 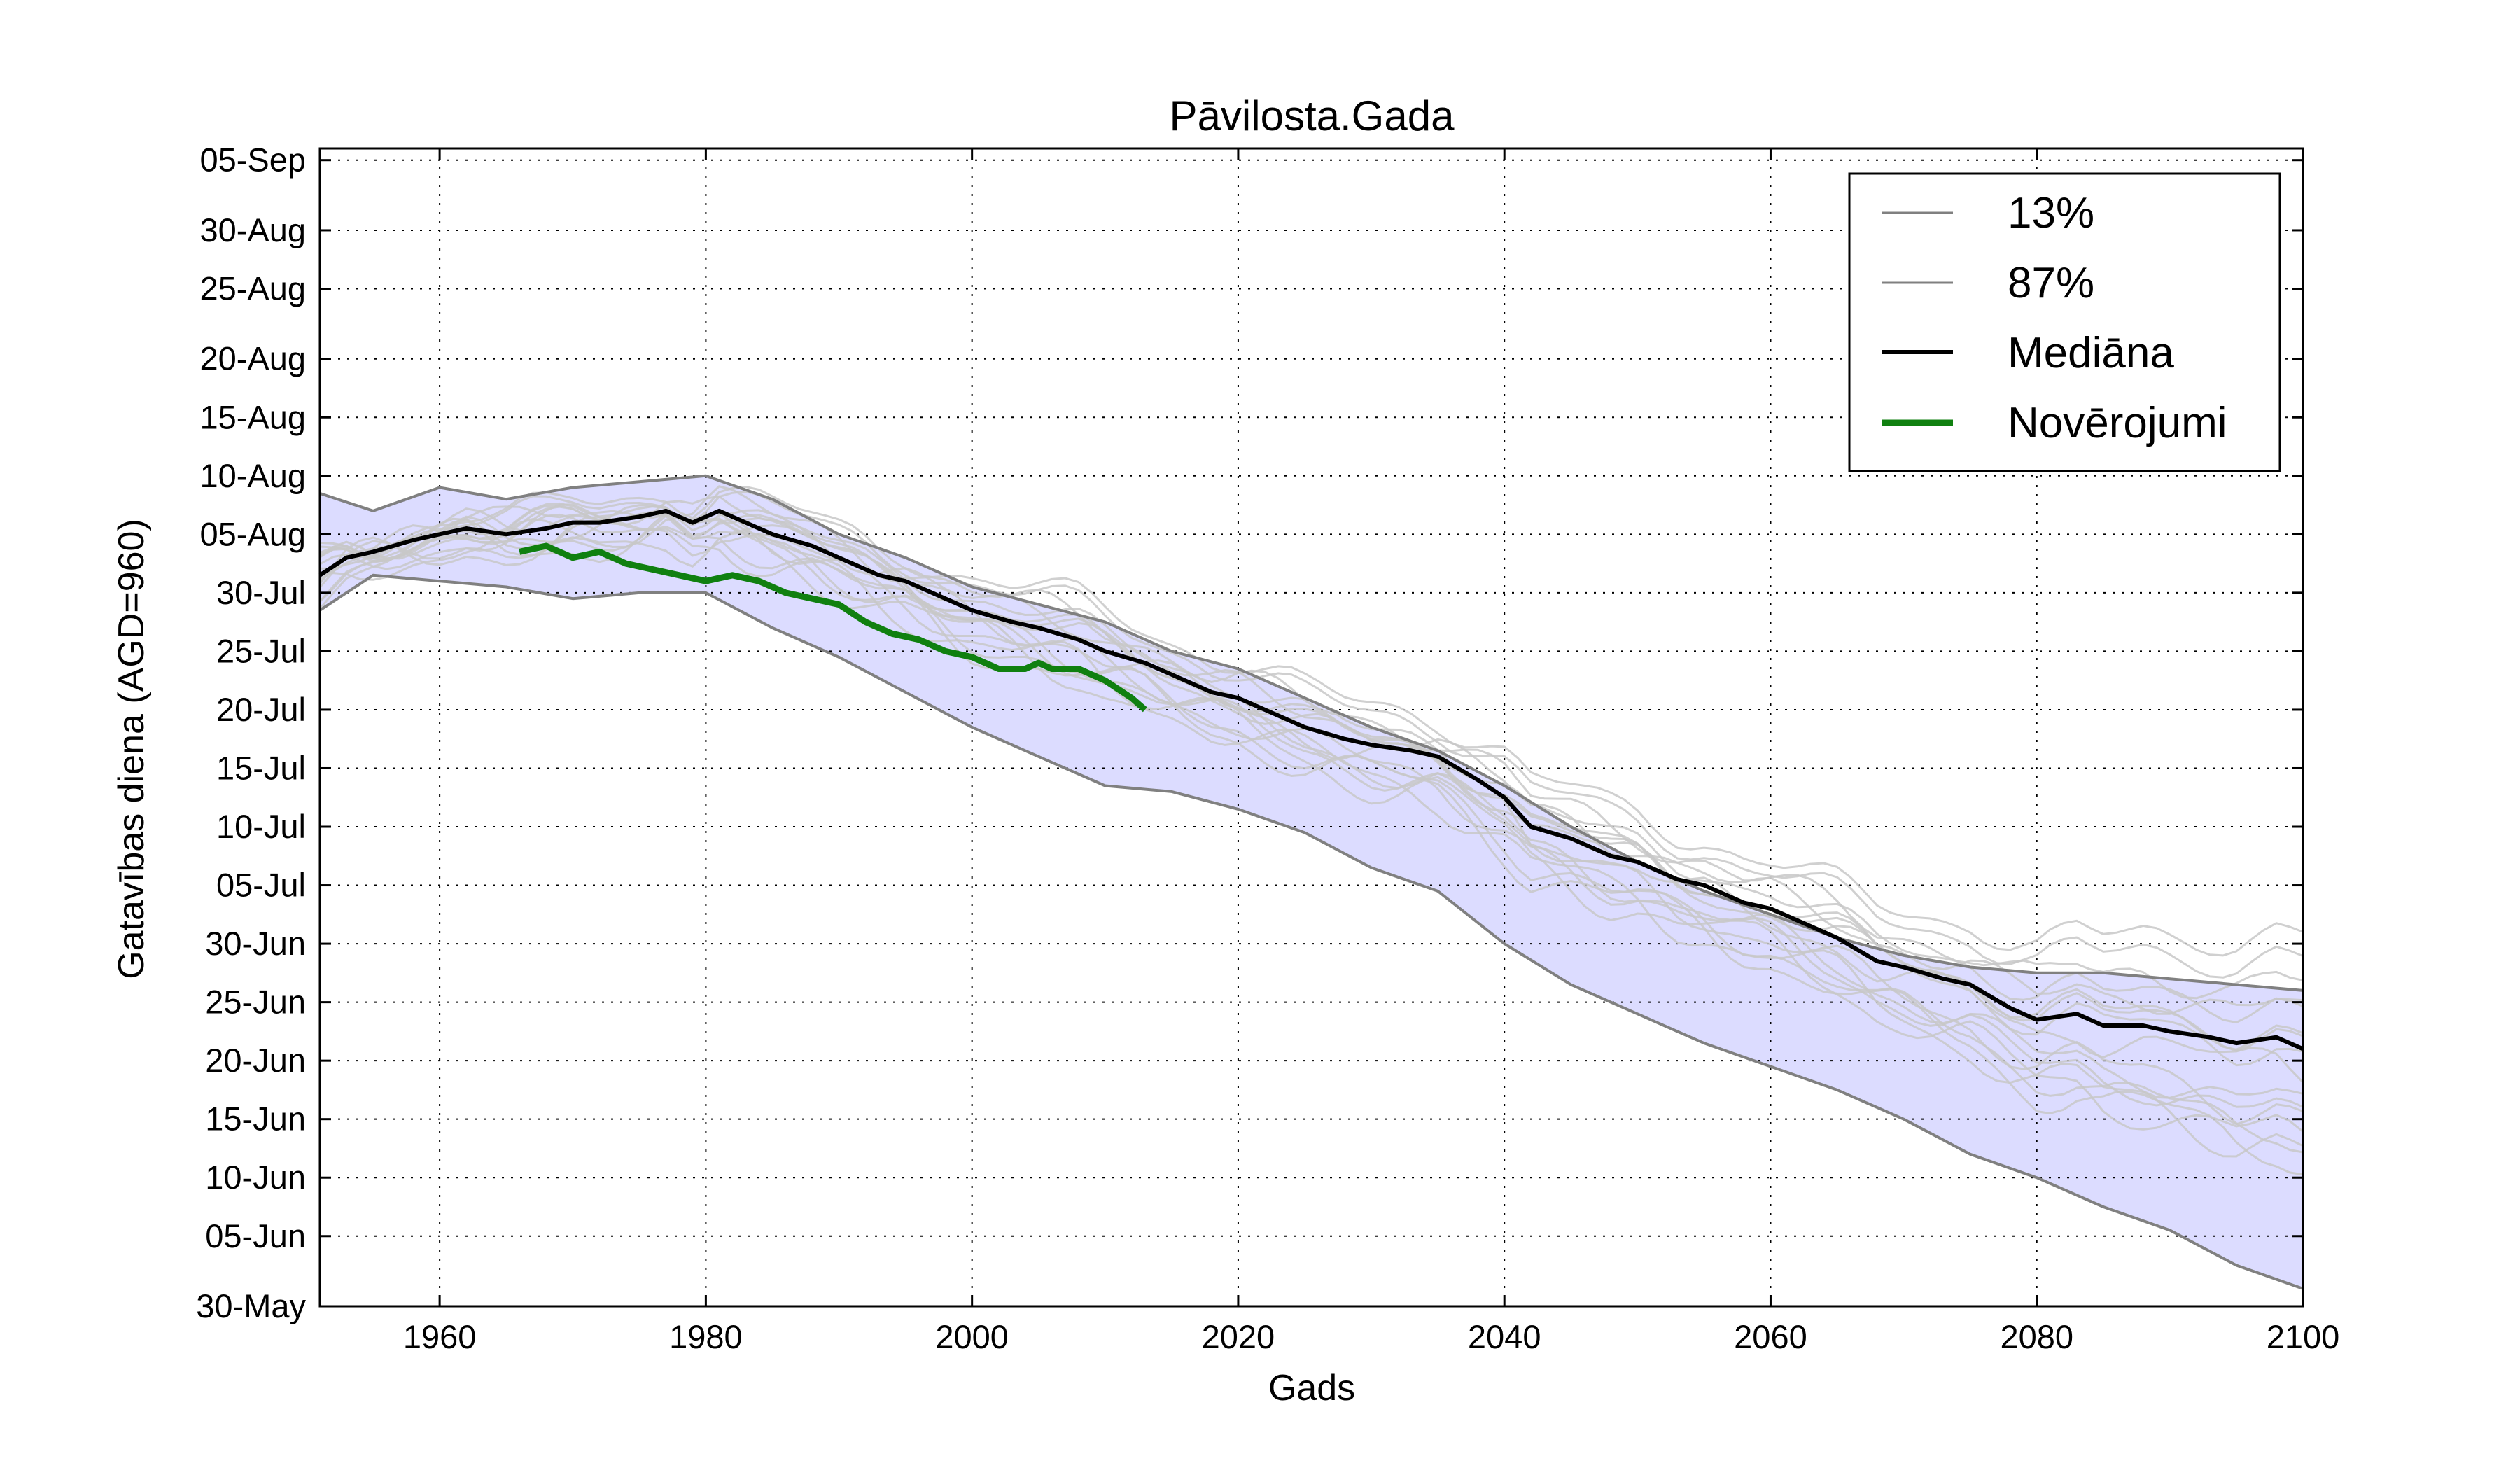 What do you see at coordinates (261, 885) in the screenshot?
I see `y-tick-label: 05-Jul` at bounding box center [261, 885].